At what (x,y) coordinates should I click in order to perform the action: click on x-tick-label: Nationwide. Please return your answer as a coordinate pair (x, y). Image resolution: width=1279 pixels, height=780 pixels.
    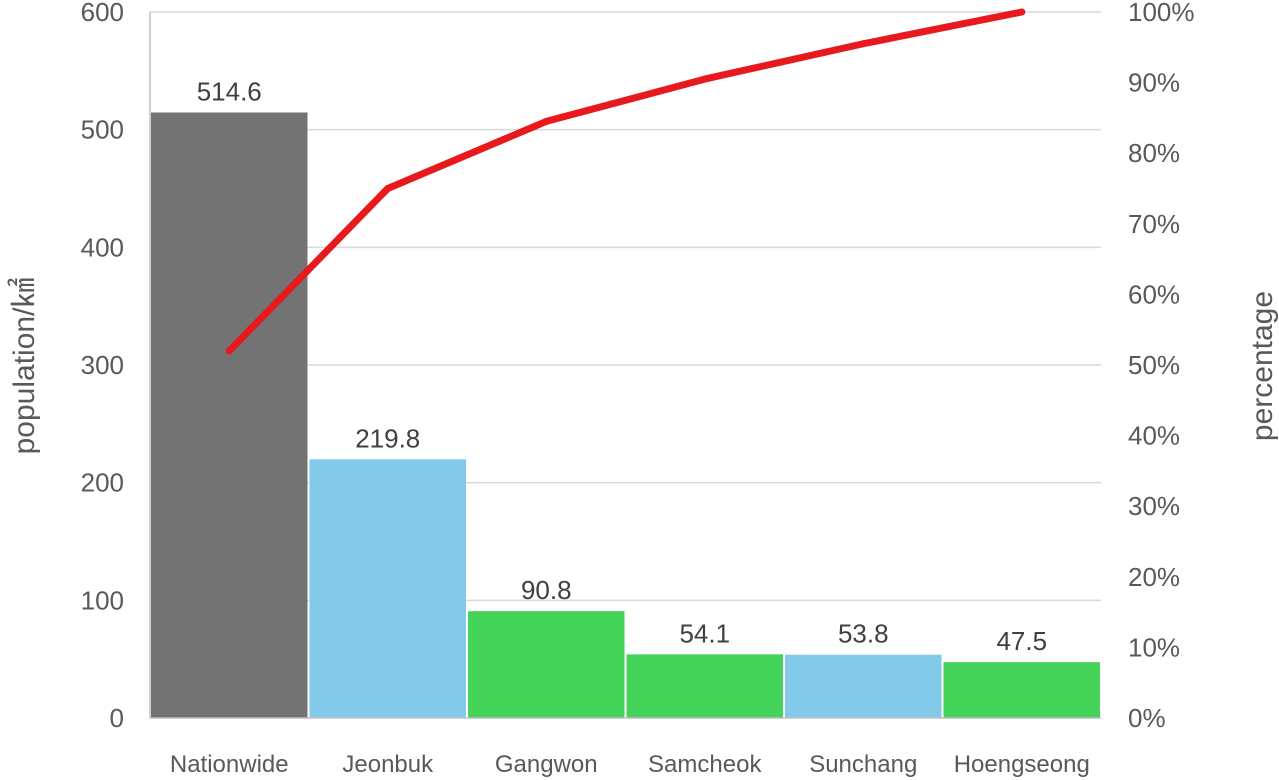
    Looking at the image, I should click on (229, 764).